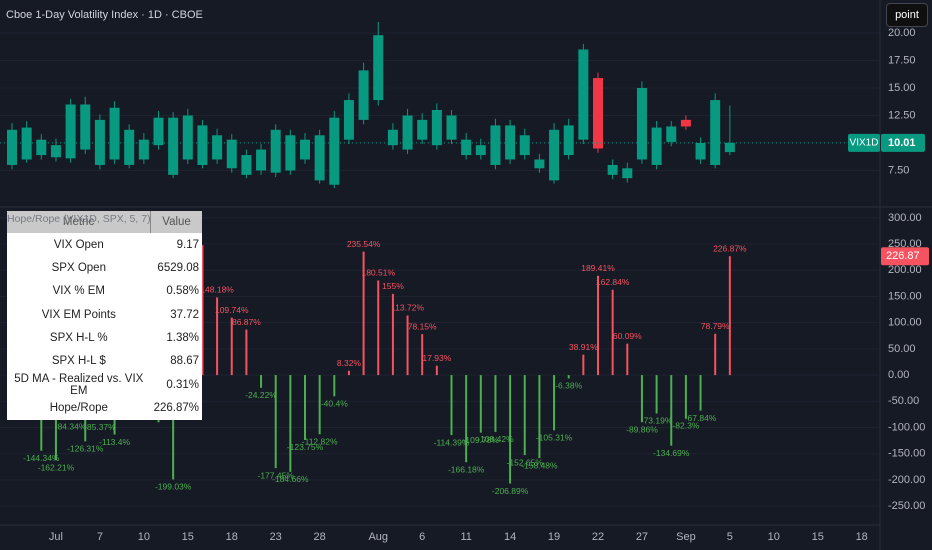 This screenshot has height=550, width=932. Describe the element at coordinates (305, 447) in the screenshot. I see `value-label: -123.75%` at that location.